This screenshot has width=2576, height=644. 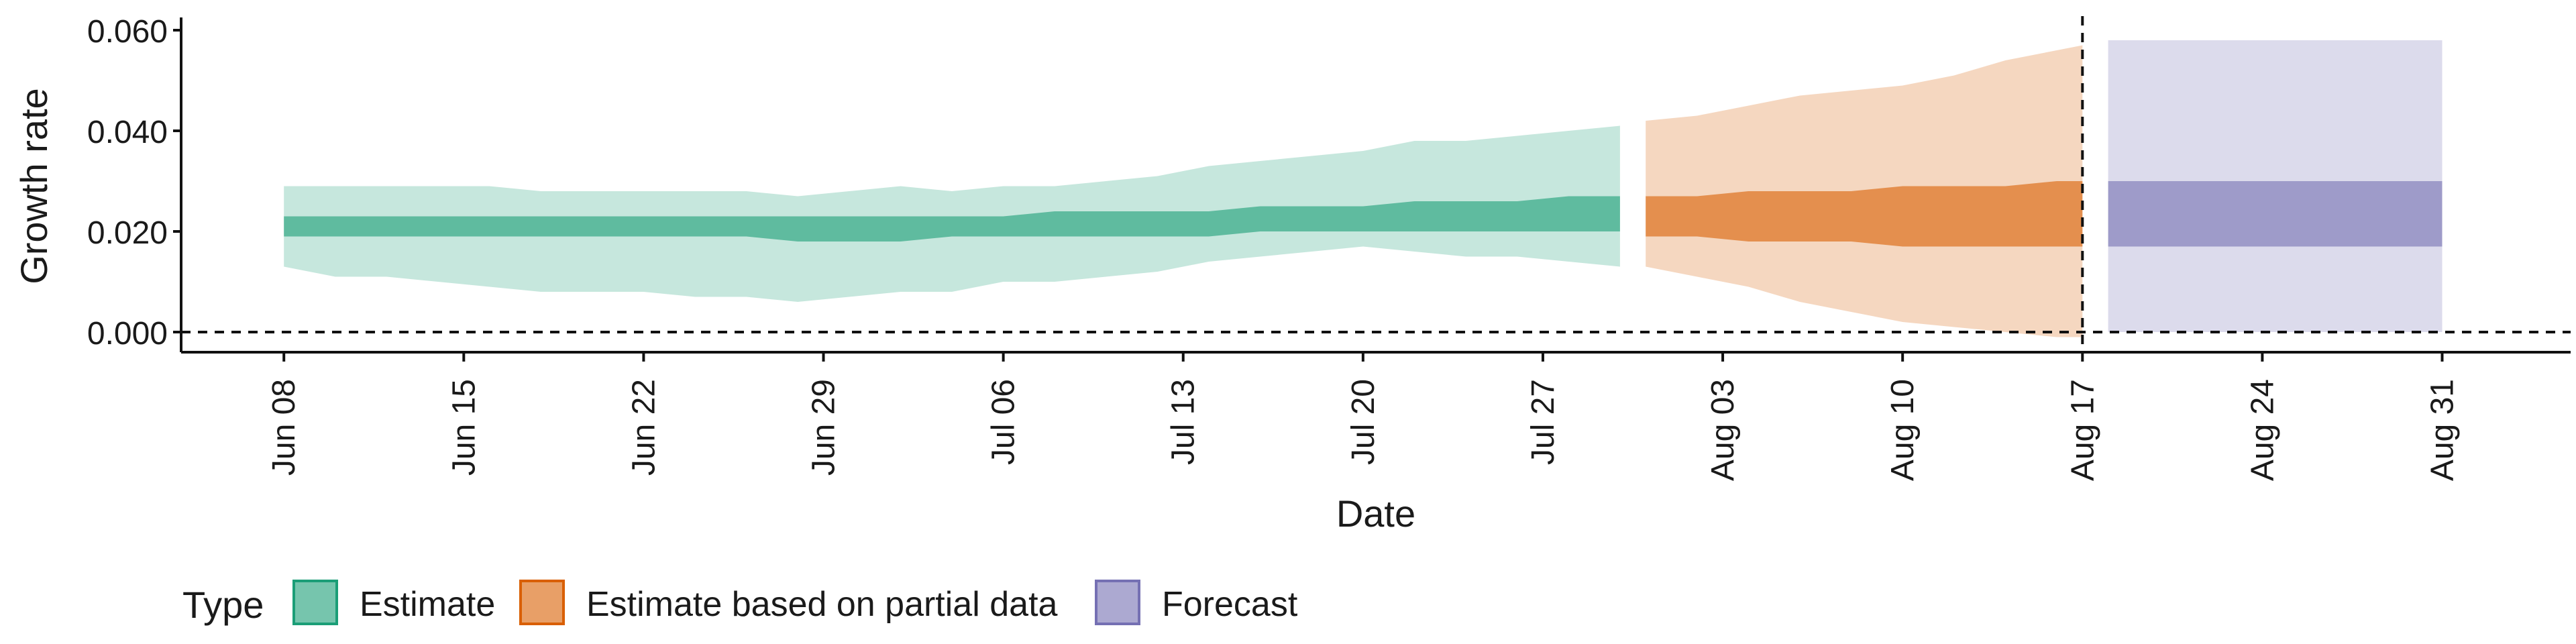 I want to click on legend-label: Estimate, so click(x=427, y=604).